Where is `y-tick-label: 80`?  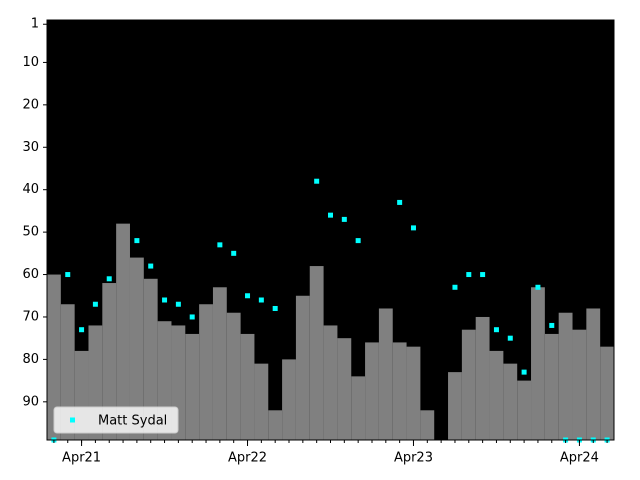 y-tick-label: 80 is located at coordinates (30, 359).